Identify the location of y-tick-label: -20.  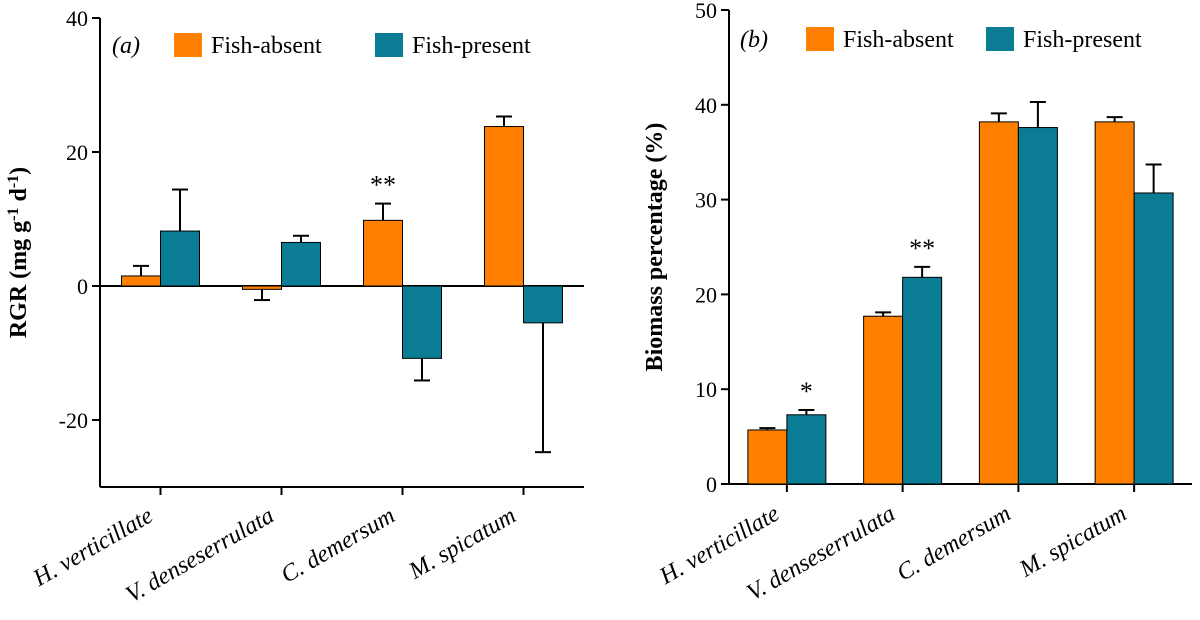
(73, 420).